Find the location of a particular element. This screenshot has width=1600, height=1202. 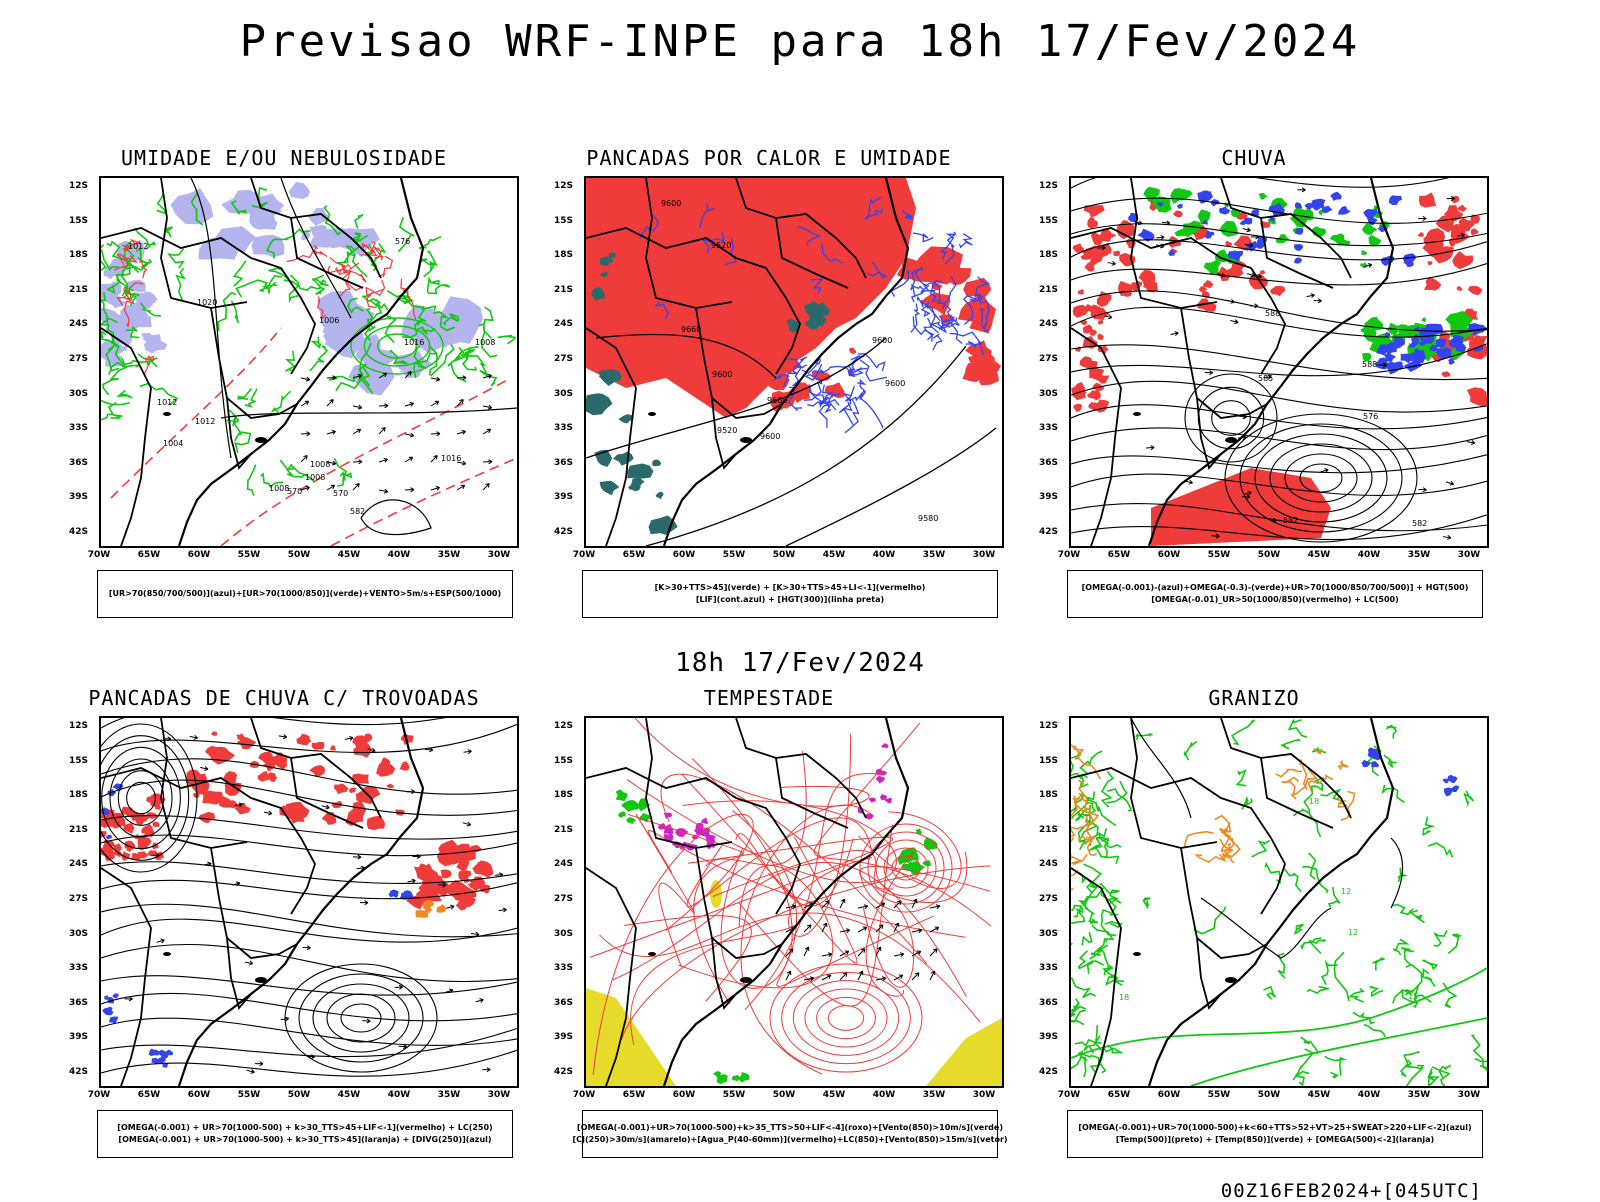

omega500-area is located at coordinates (1320, 784).